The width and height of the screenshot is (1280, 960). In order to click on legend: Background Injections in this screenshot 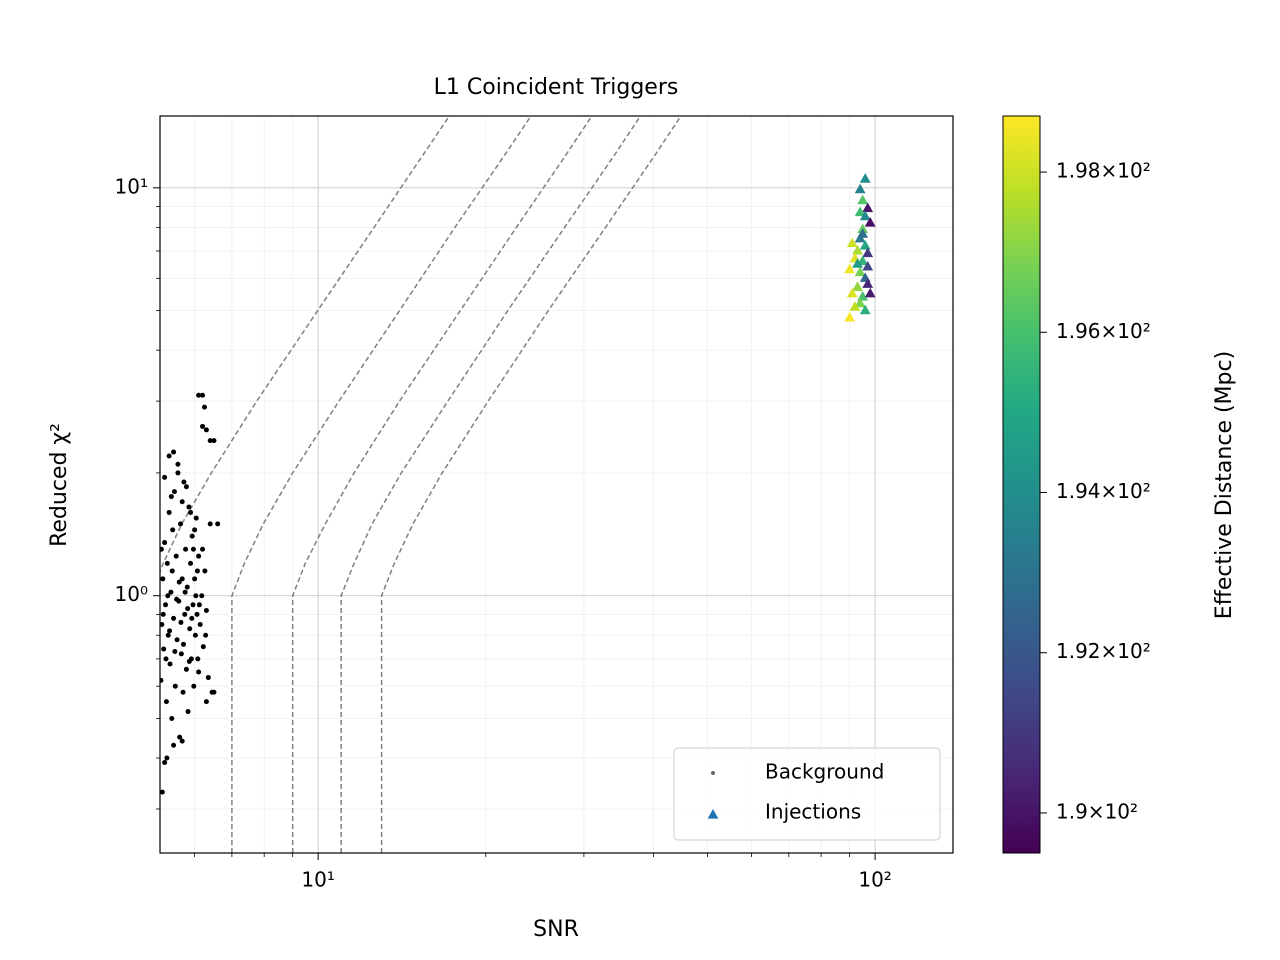, I will do `click(795, 792)`.